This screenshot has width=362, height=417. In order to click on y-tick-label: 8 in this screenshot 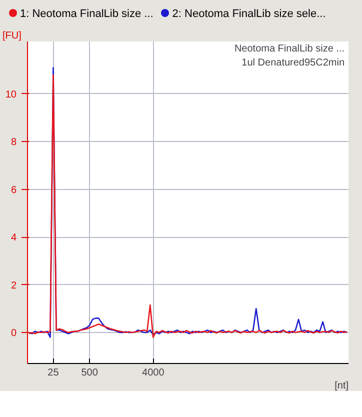, I will do `click(13, 142)`.